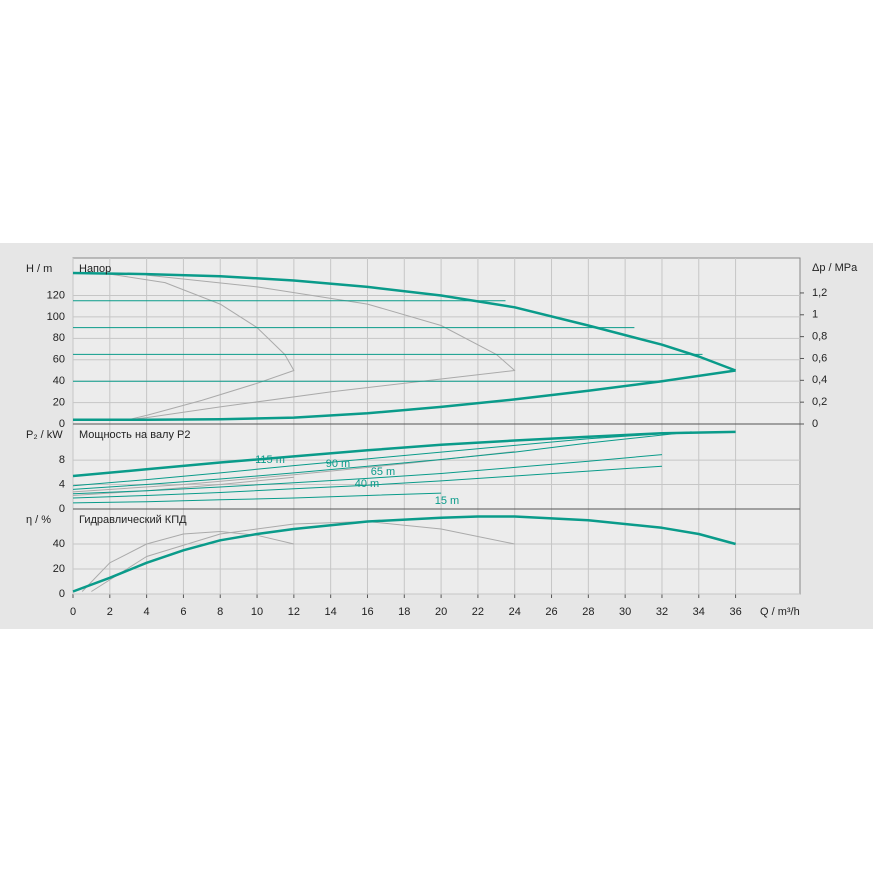 The width and height of the screenshot is (873, 873). I want to click on y-tick-label: 8, so click(62, 460).